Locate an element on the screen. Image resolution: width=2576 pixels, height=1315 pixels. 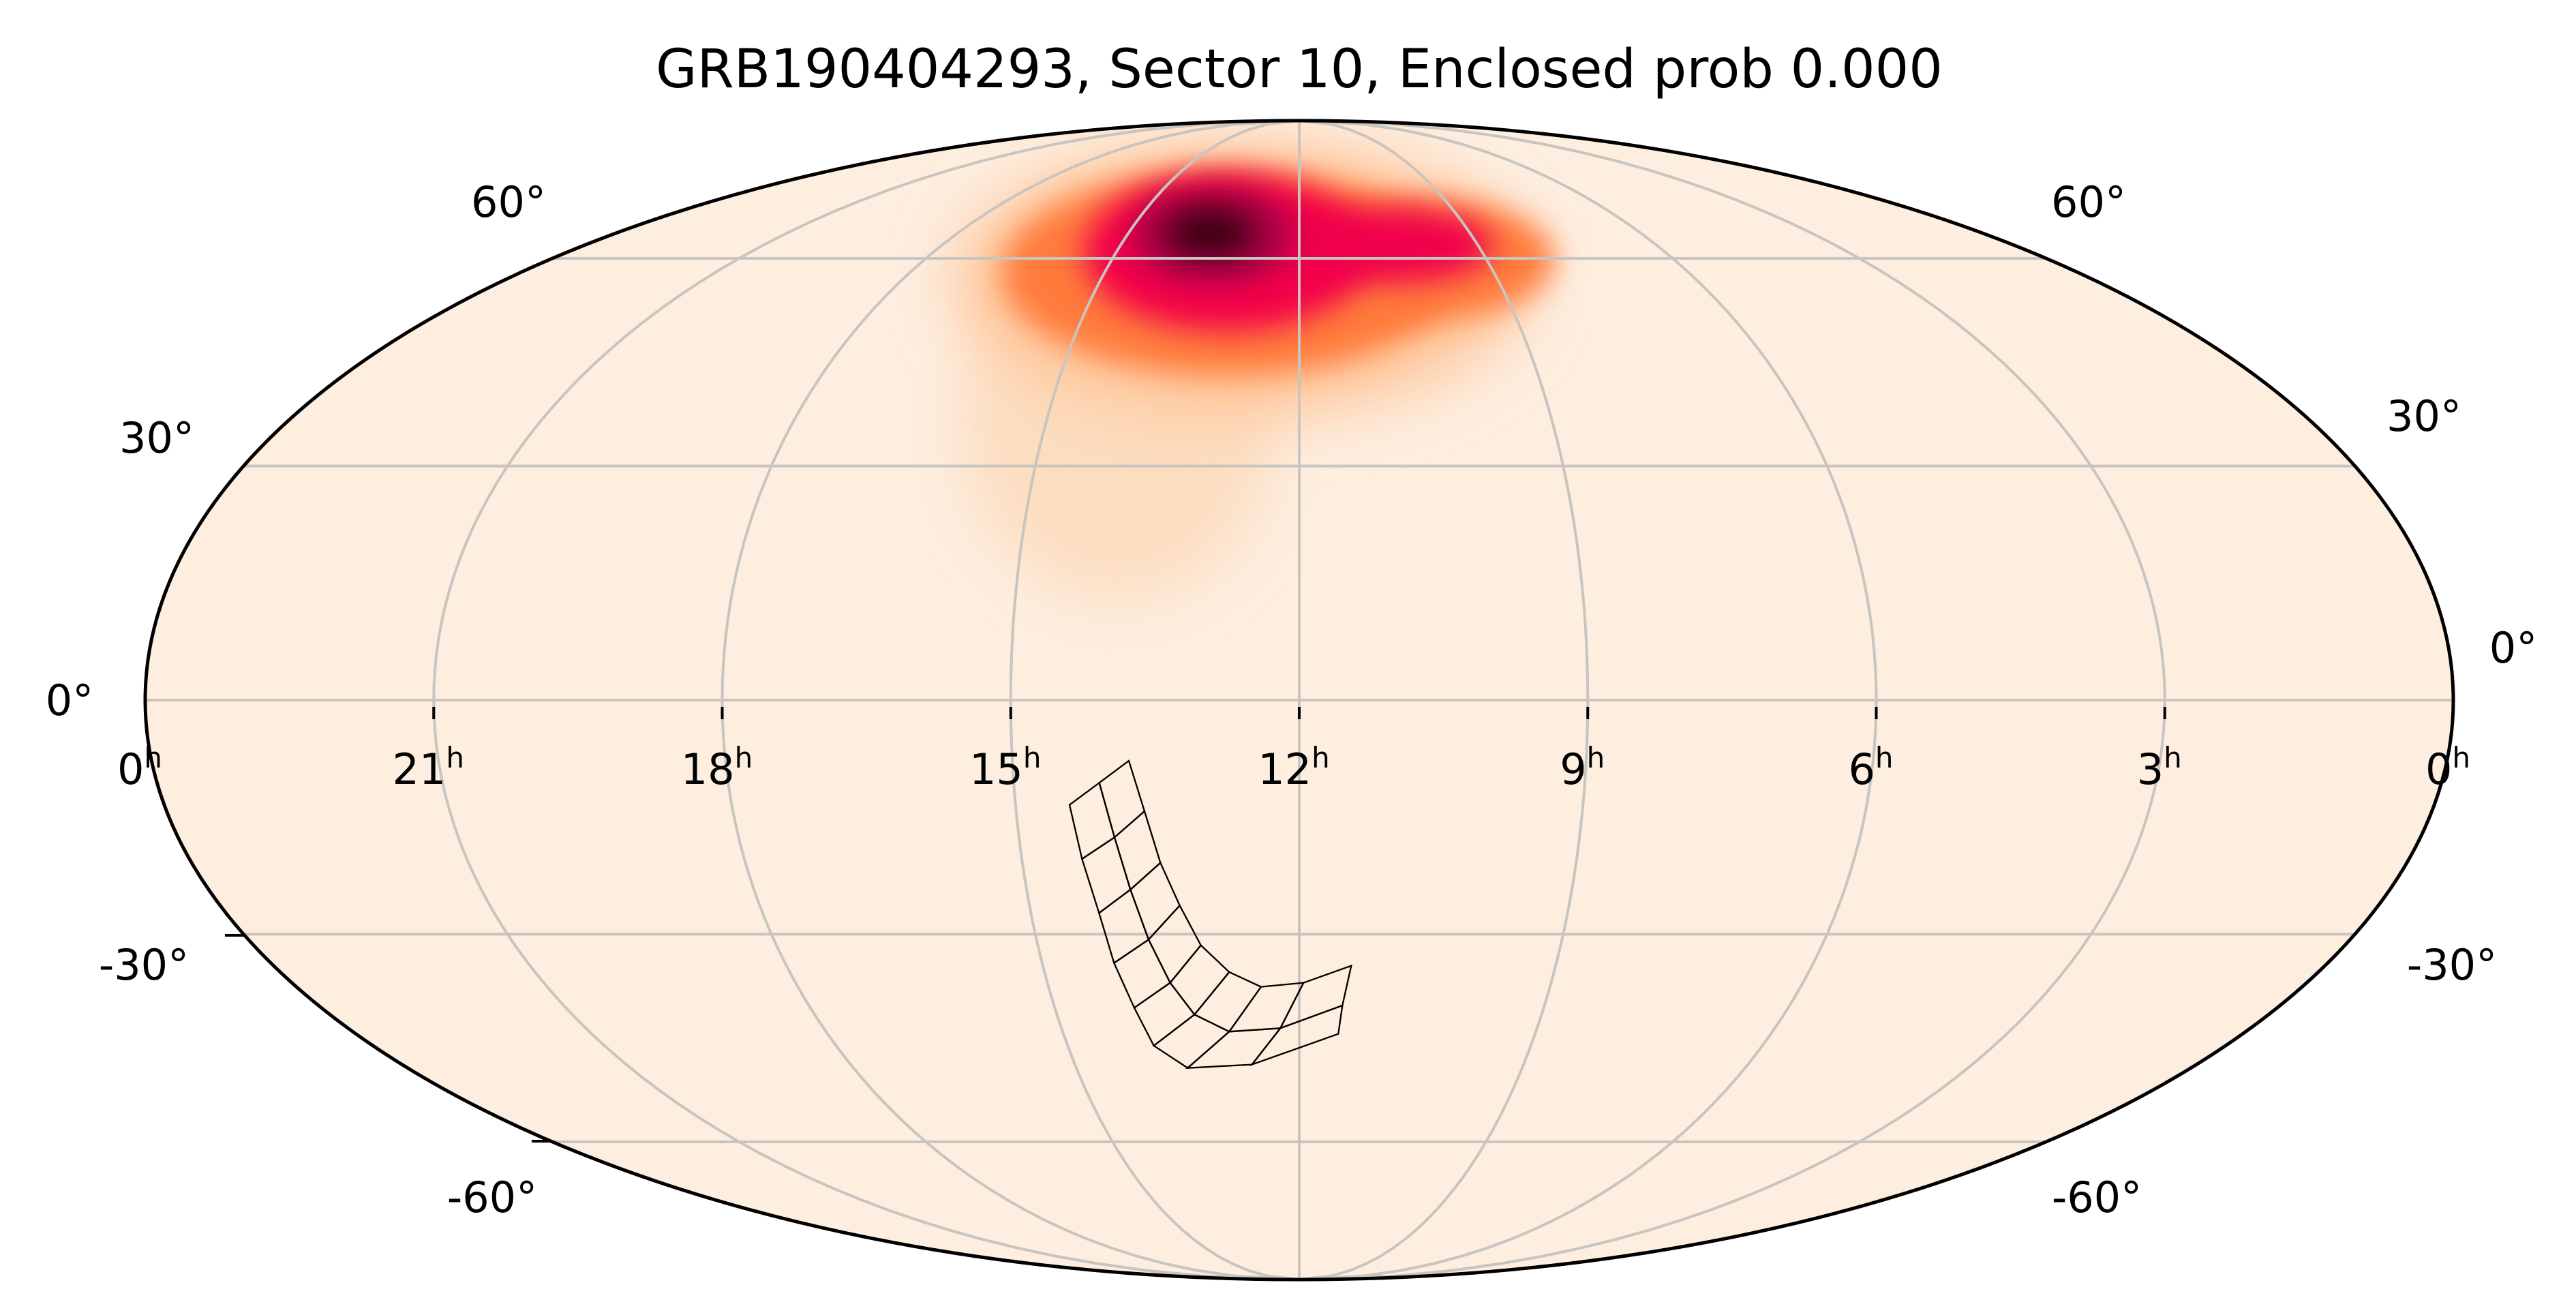
ra-labels: 0h 21h 18h 15h 12h 9h 6h 3h 0h is located at coordinates (1293, 767).